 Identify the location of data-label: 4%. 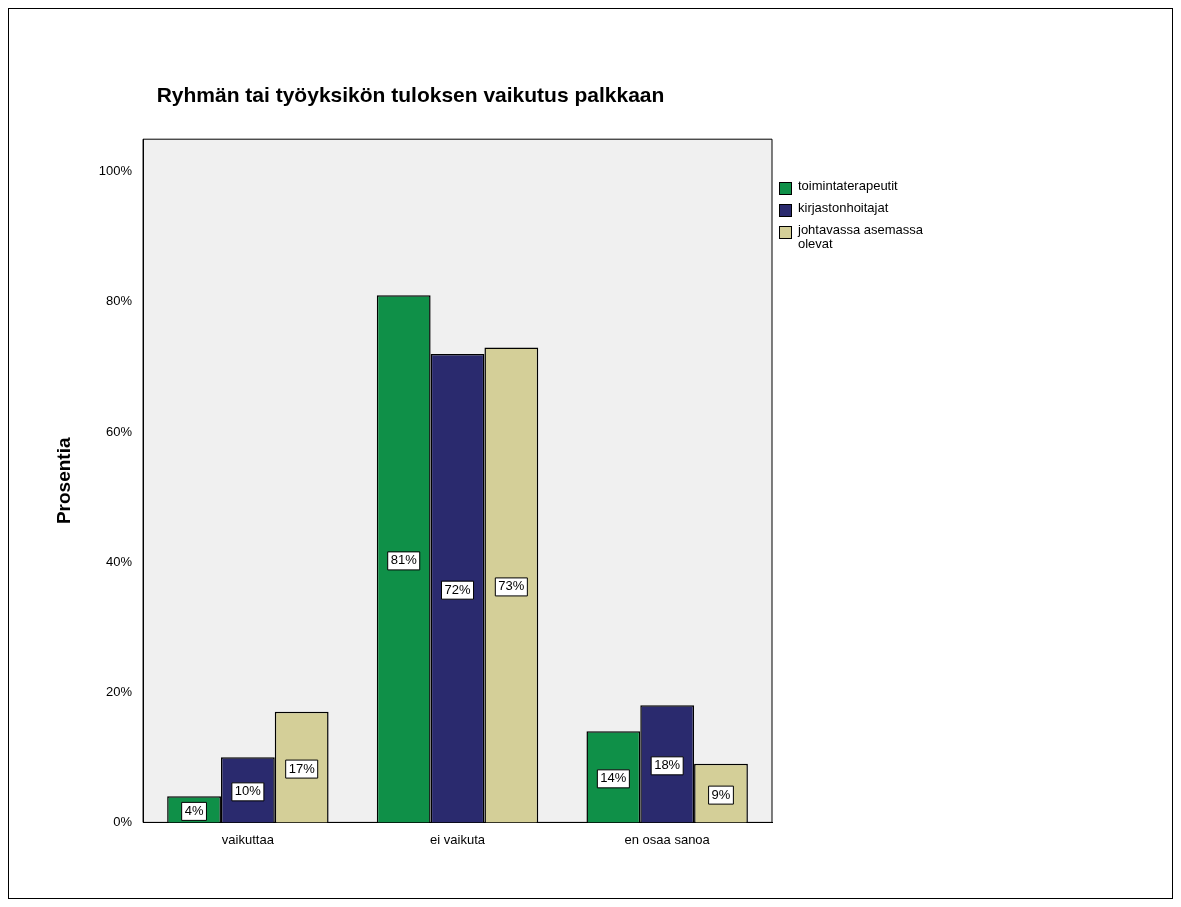
(194, 810).